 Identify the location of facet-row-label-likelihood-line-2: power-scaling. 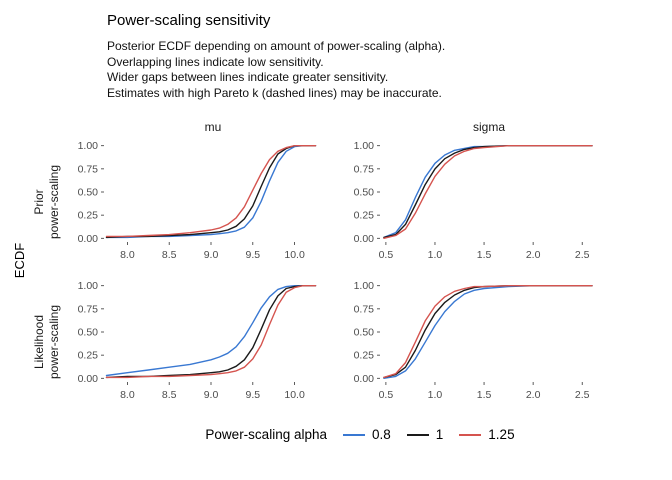
(54, 342).